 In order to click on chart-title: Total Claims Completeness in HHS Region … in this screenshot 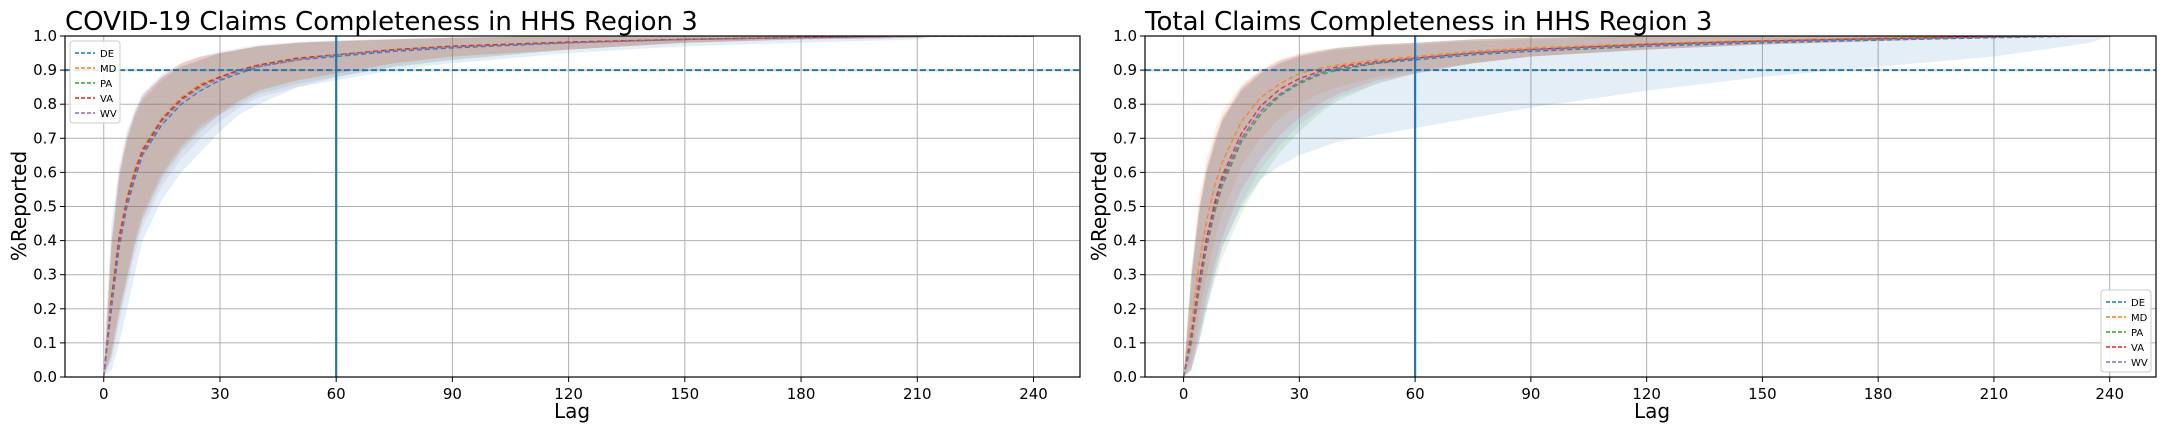, I will do `click(1428, 22)`.